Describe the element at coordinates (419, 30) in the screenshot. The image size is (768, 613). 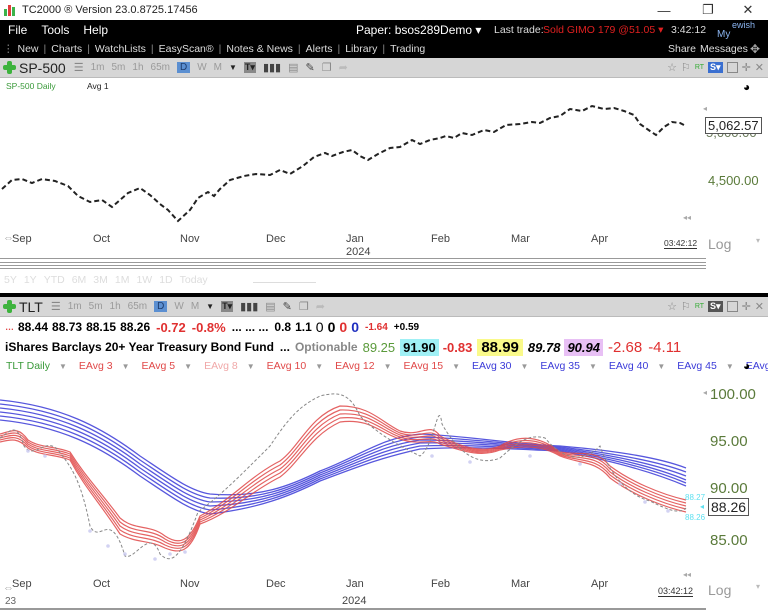
I see `paper-account-dropdown: Paper: bsos289Demo ▾` at that location.